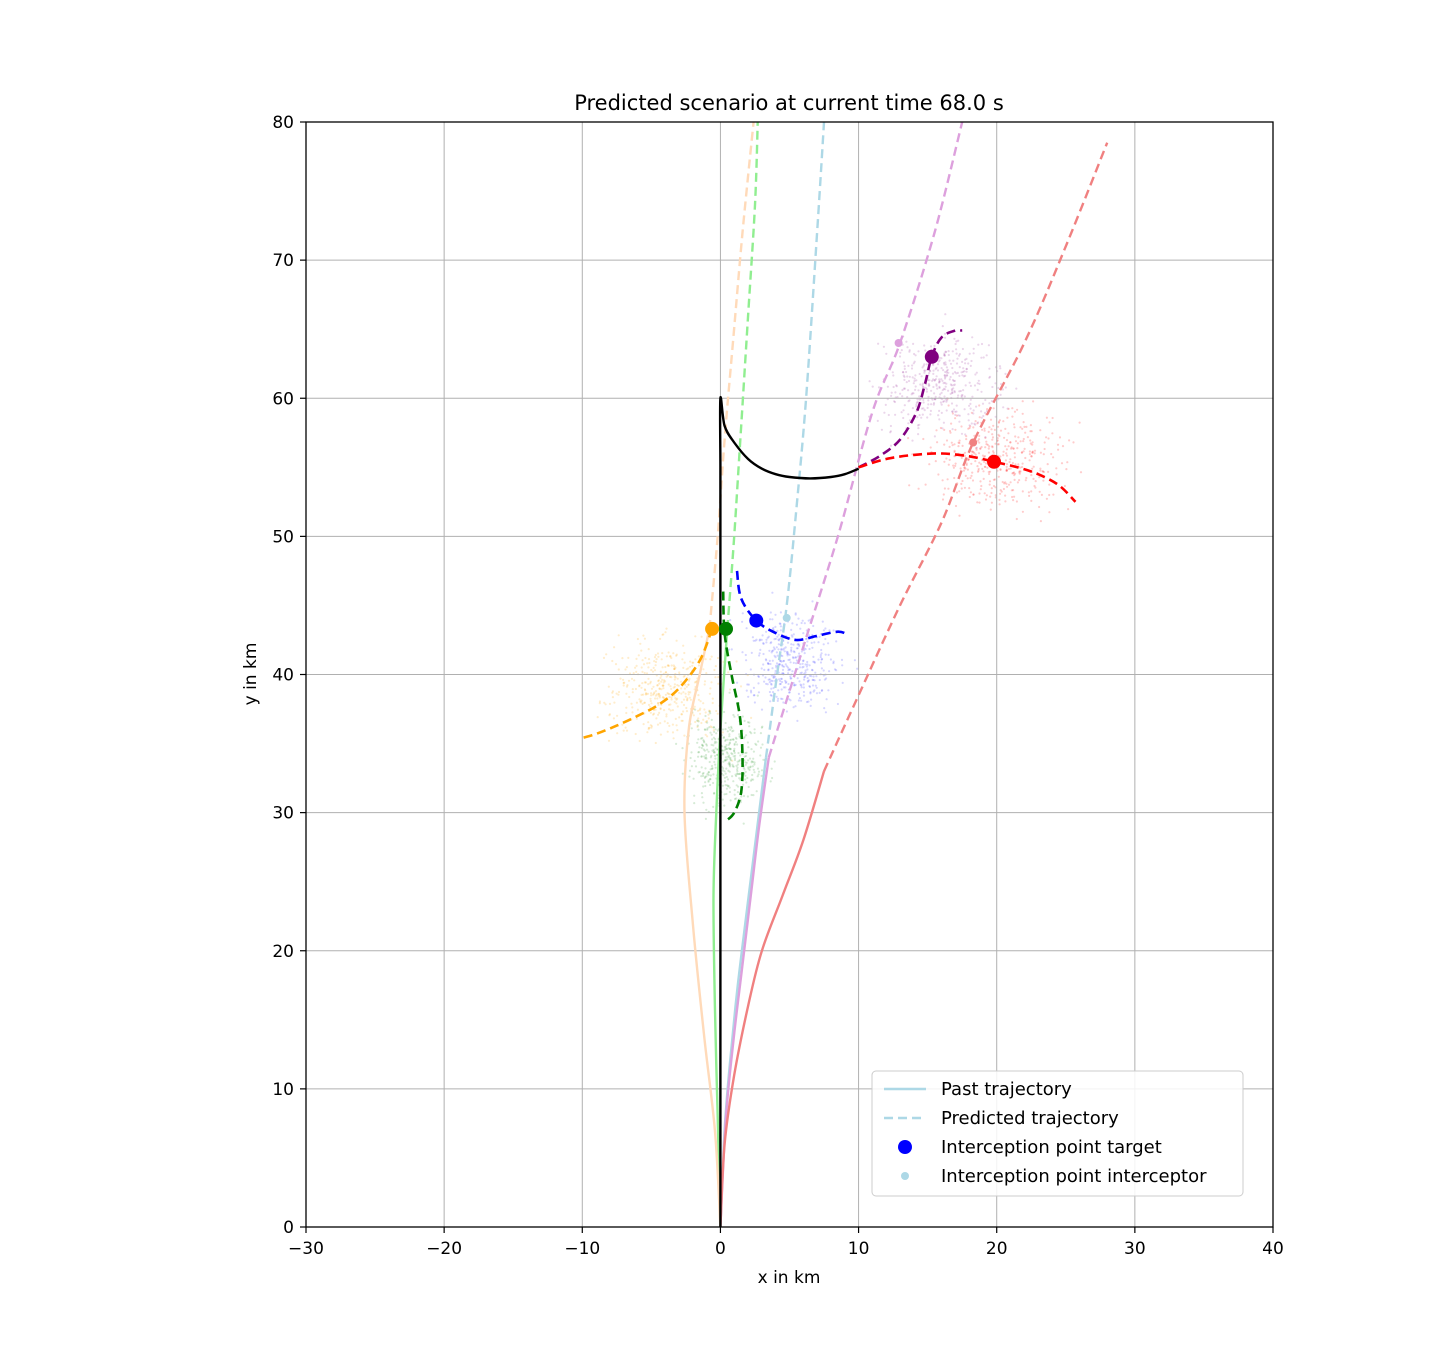 This screenshot has width=1435, height=1347. What do you see at coordinates (859, 1249) in the screenshot?
I see `x-tick-label: 10` at bounding box center [859, 1249].